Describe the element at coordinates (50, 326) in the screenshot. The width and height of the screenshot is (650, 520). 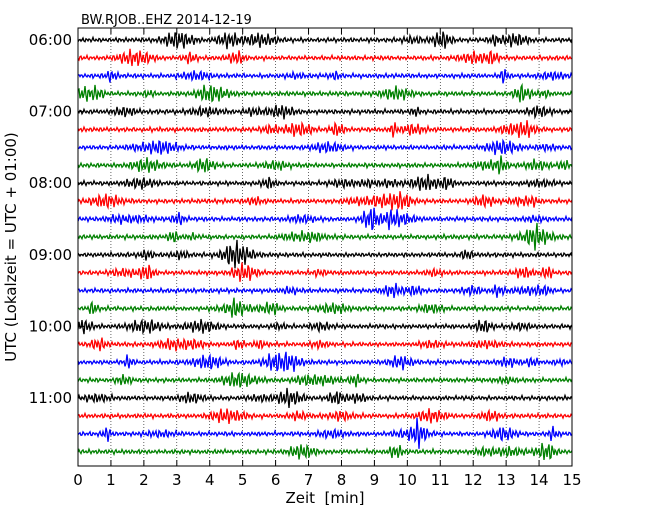
I see `y-tick-label: 10:00` at that location.